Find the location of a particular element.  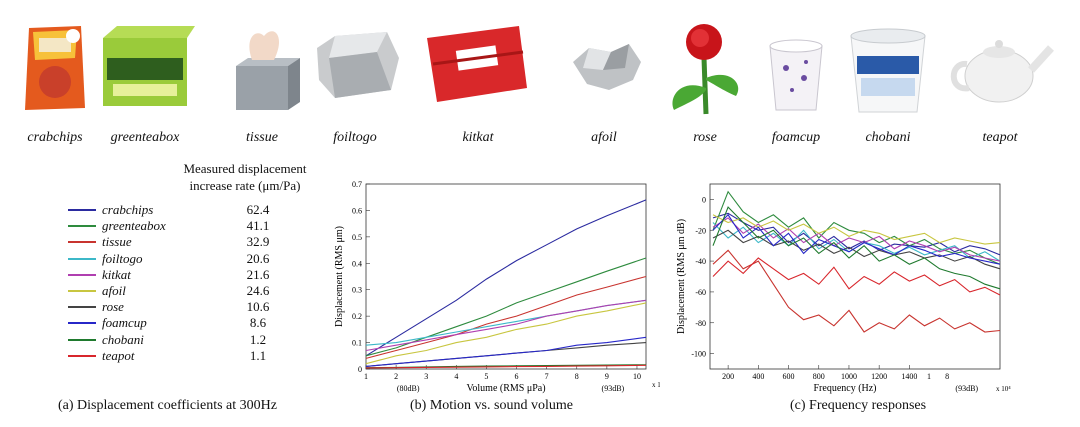

teapot-icon is located at coordinates (1002, 71).